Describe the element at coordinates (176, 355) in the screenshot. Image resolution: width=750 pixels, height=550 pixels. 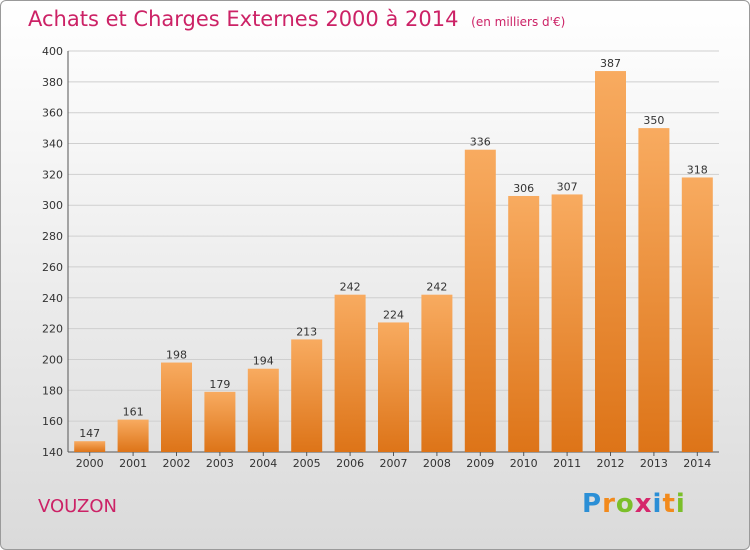
I see `data-label: 198` at that location.